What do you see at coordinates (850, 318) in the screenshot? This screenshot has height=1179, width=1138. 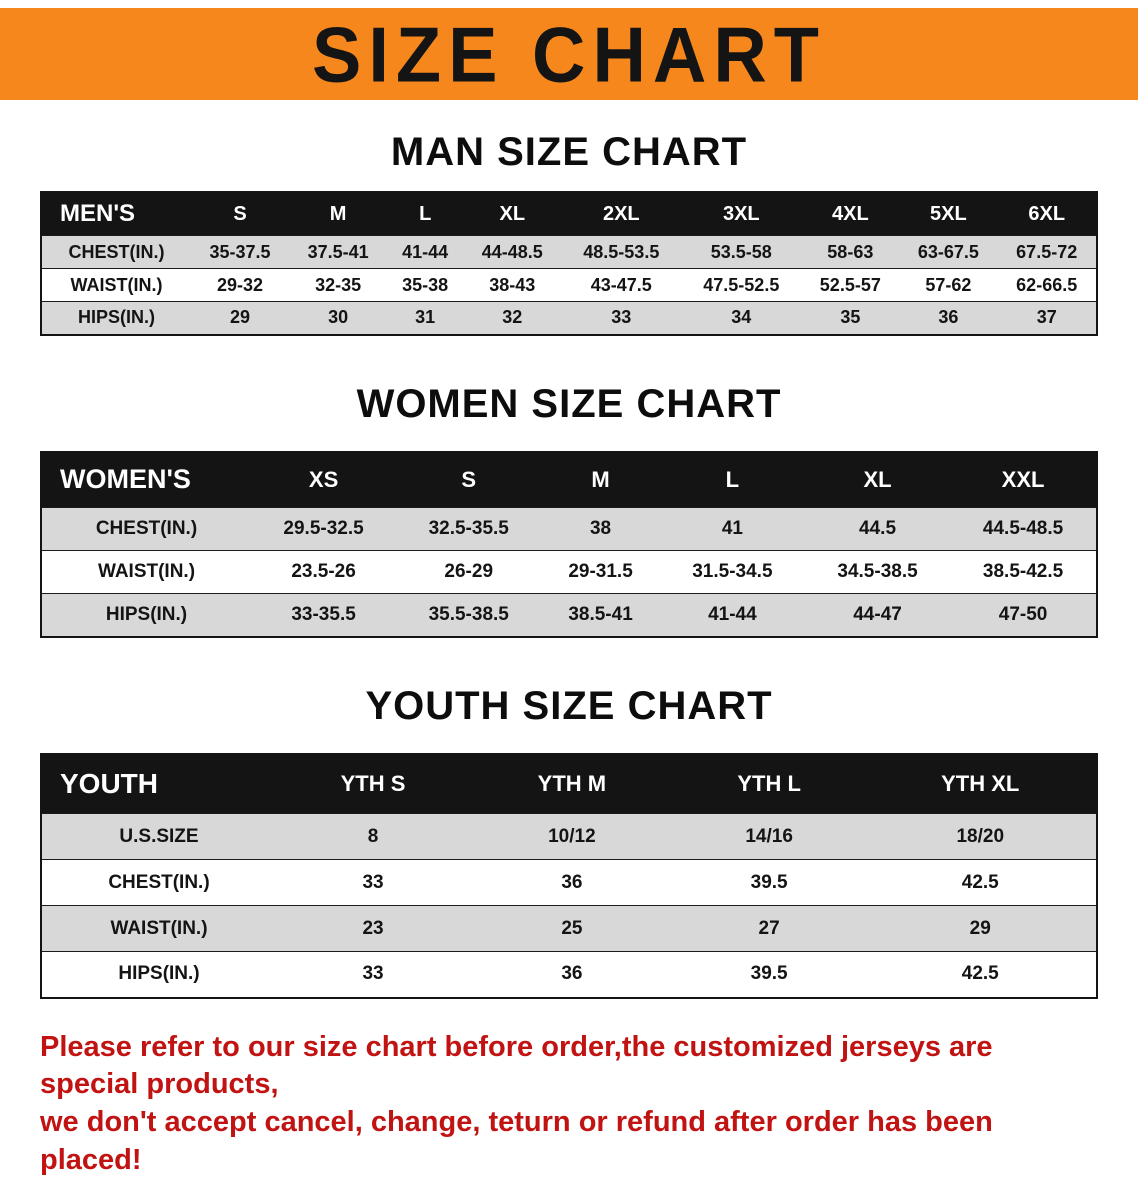 I see `size-value-cell: 35` at bounding box center [850, 318].